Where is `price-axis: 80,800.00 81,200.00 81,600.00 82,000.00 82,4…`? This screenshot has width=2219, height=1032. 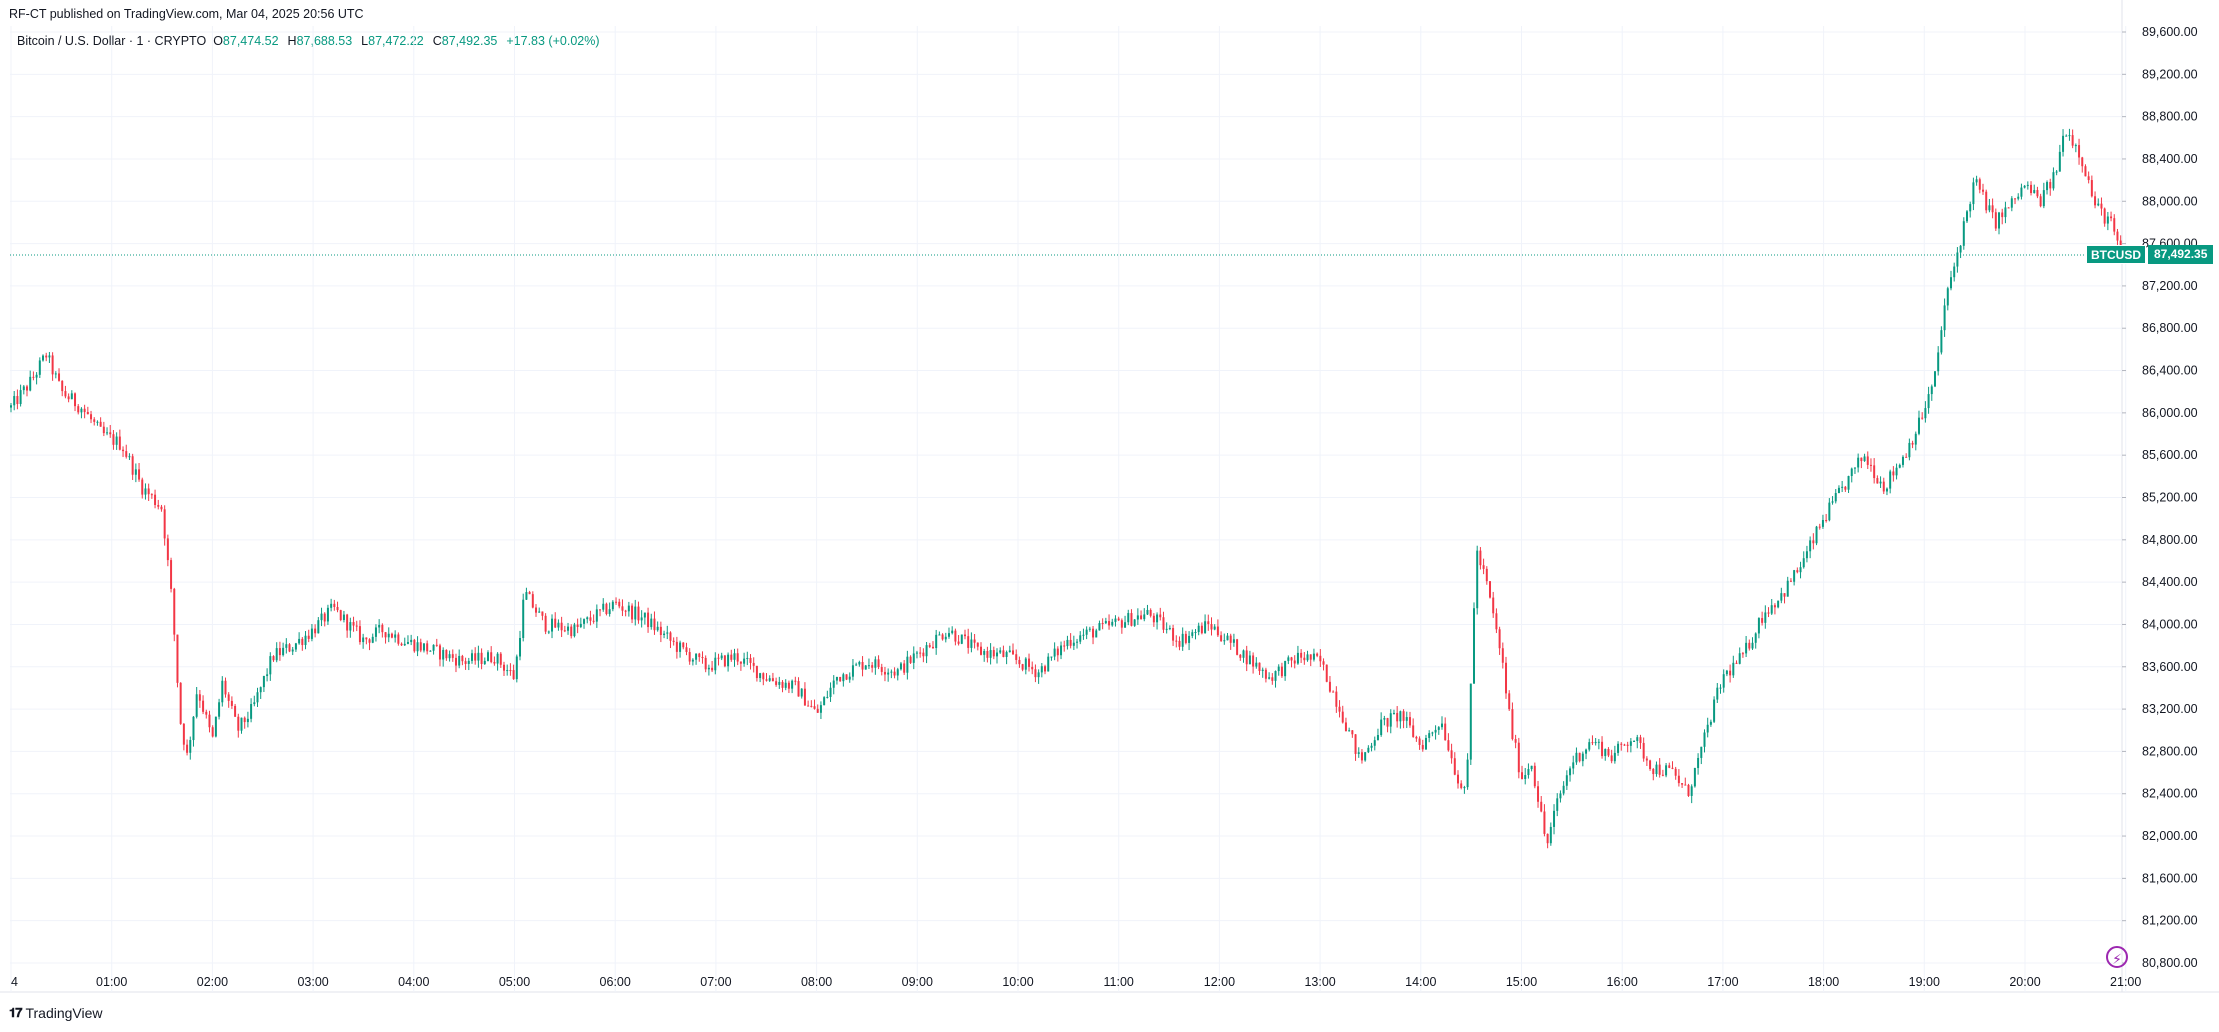
price-axis: 80,800.00 81,200.00 81,600.00 82,000.00 82,4… is located at coordinates (2160, 497).